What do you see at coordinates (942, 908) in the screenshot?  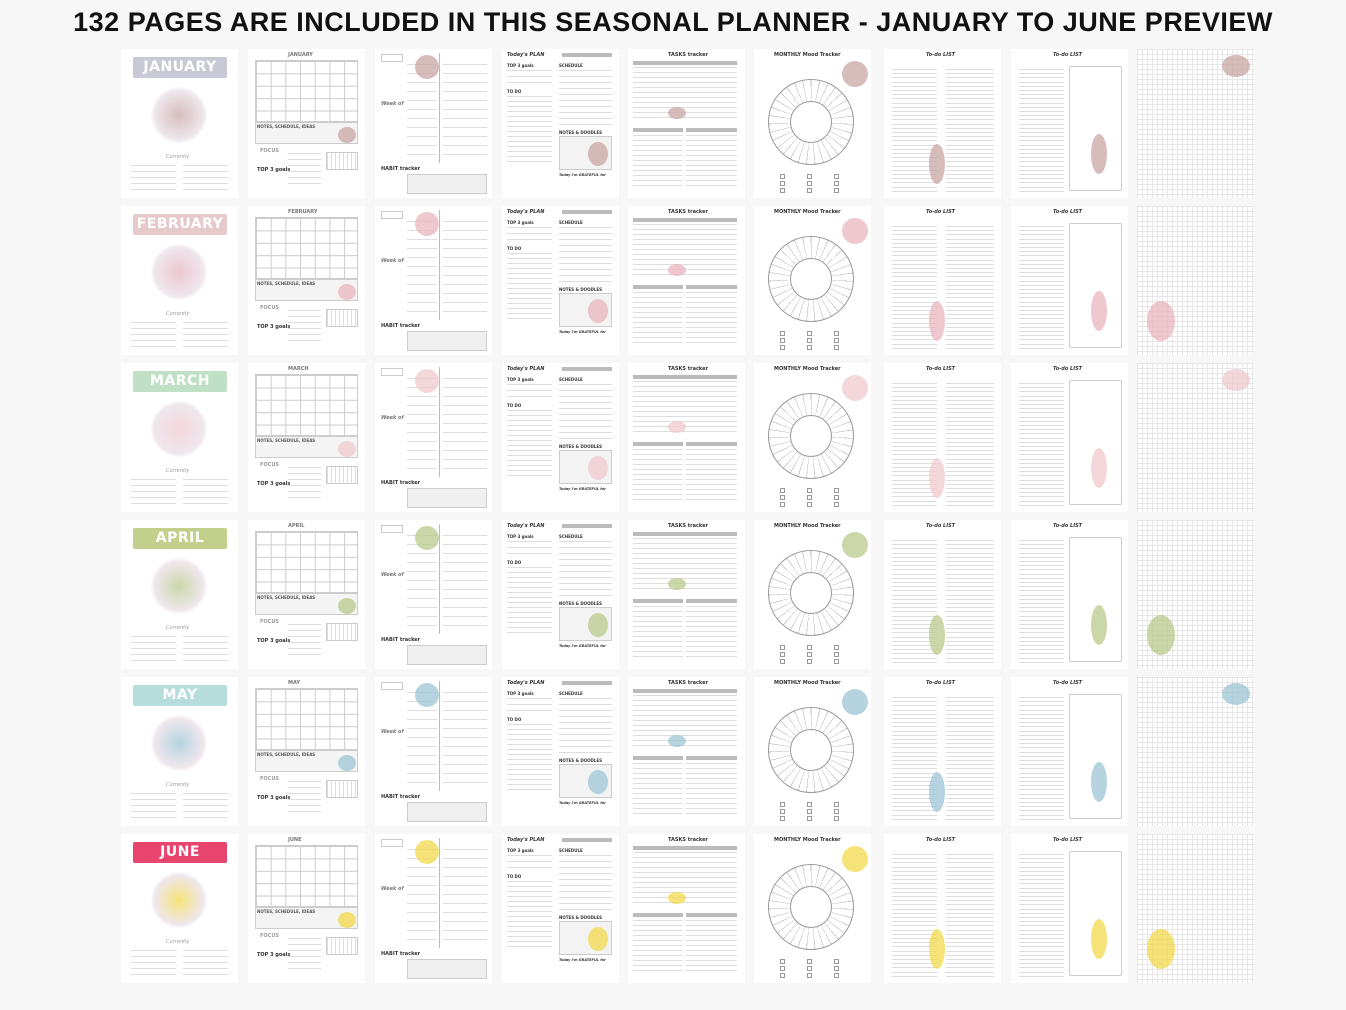 I see `page-june-todo: To-do LIST` at bounding box center [942, 908].